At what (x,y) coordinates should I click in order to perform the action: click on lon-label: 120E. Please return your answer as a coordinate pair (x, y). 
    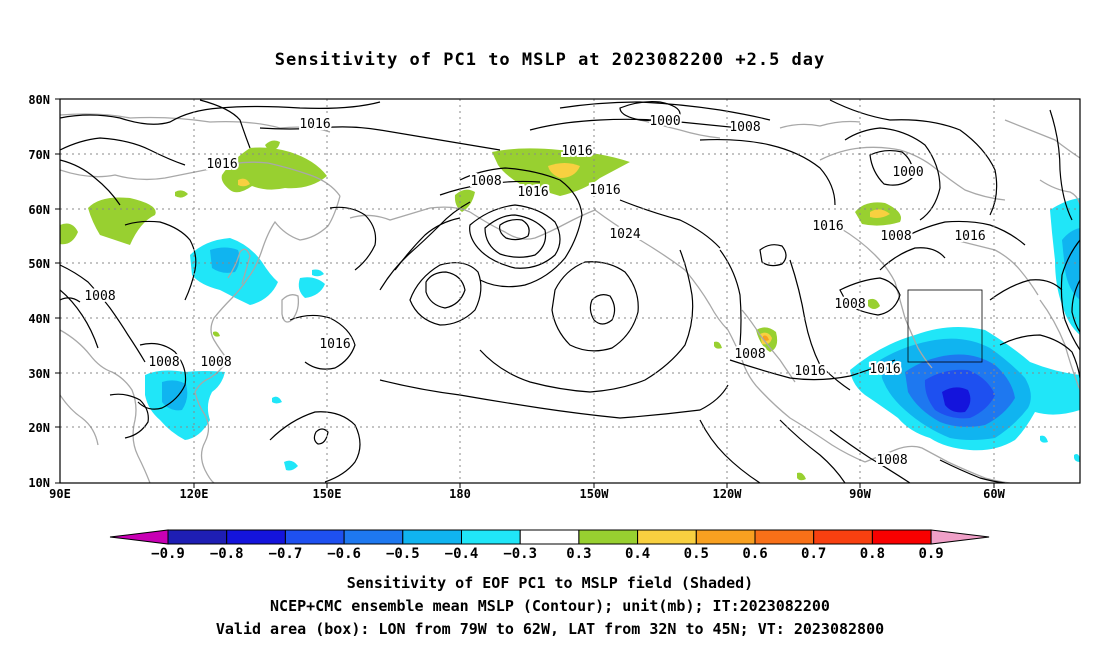
    Looking at the image, I should click on (194, 494).